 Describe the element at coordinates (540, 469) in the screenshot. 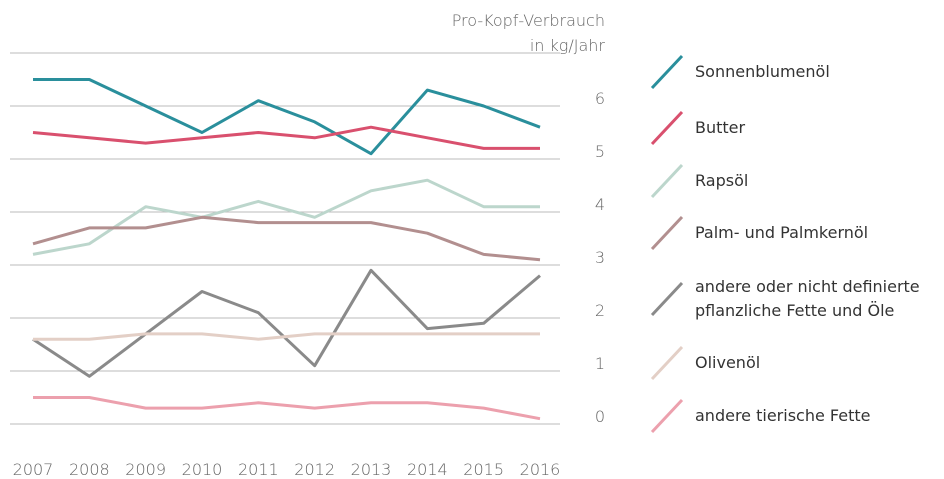

I see `x-tick-label: 2016` at that location.